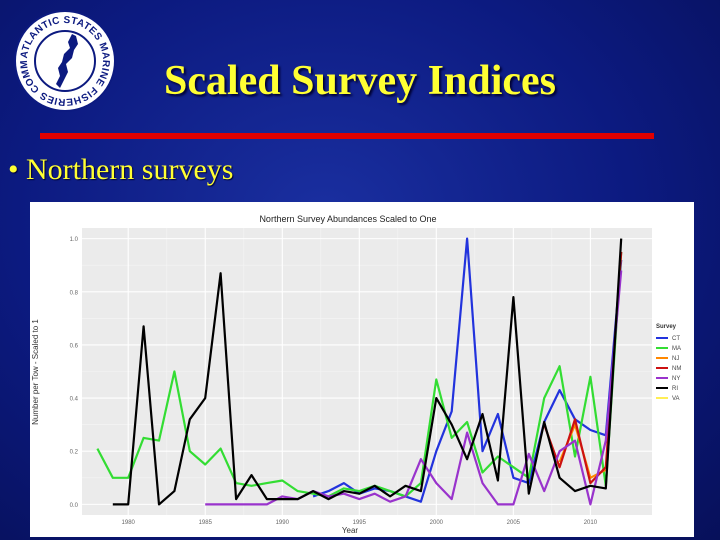 The image size is (720, 540). Describe the element at coordinates (360, 81) in the screenshot. I see `slide-title: Scaled Survey Indices` at that location.